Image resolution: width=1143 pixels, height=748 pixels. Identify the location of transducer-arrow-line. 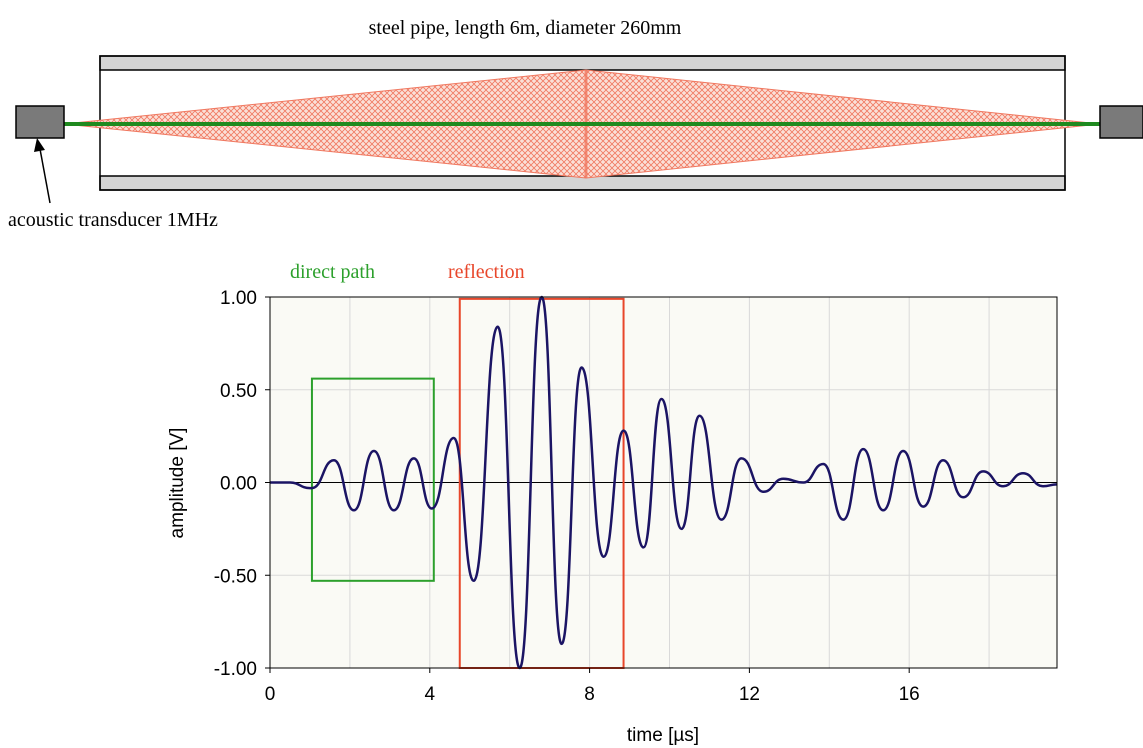
(45, 176).